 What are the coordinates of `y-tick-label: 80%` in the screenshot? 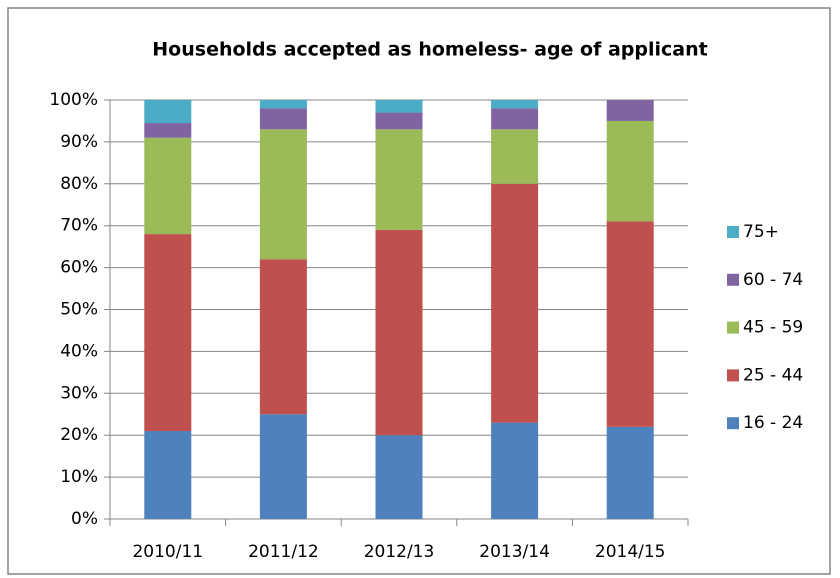 It's located at (79, 184).